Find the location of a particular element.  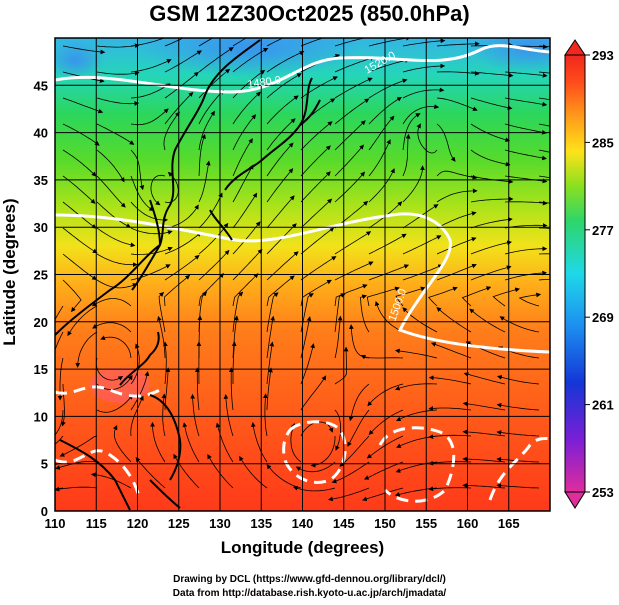

x-tick-label: 150 is located at coordinates (385, 523).